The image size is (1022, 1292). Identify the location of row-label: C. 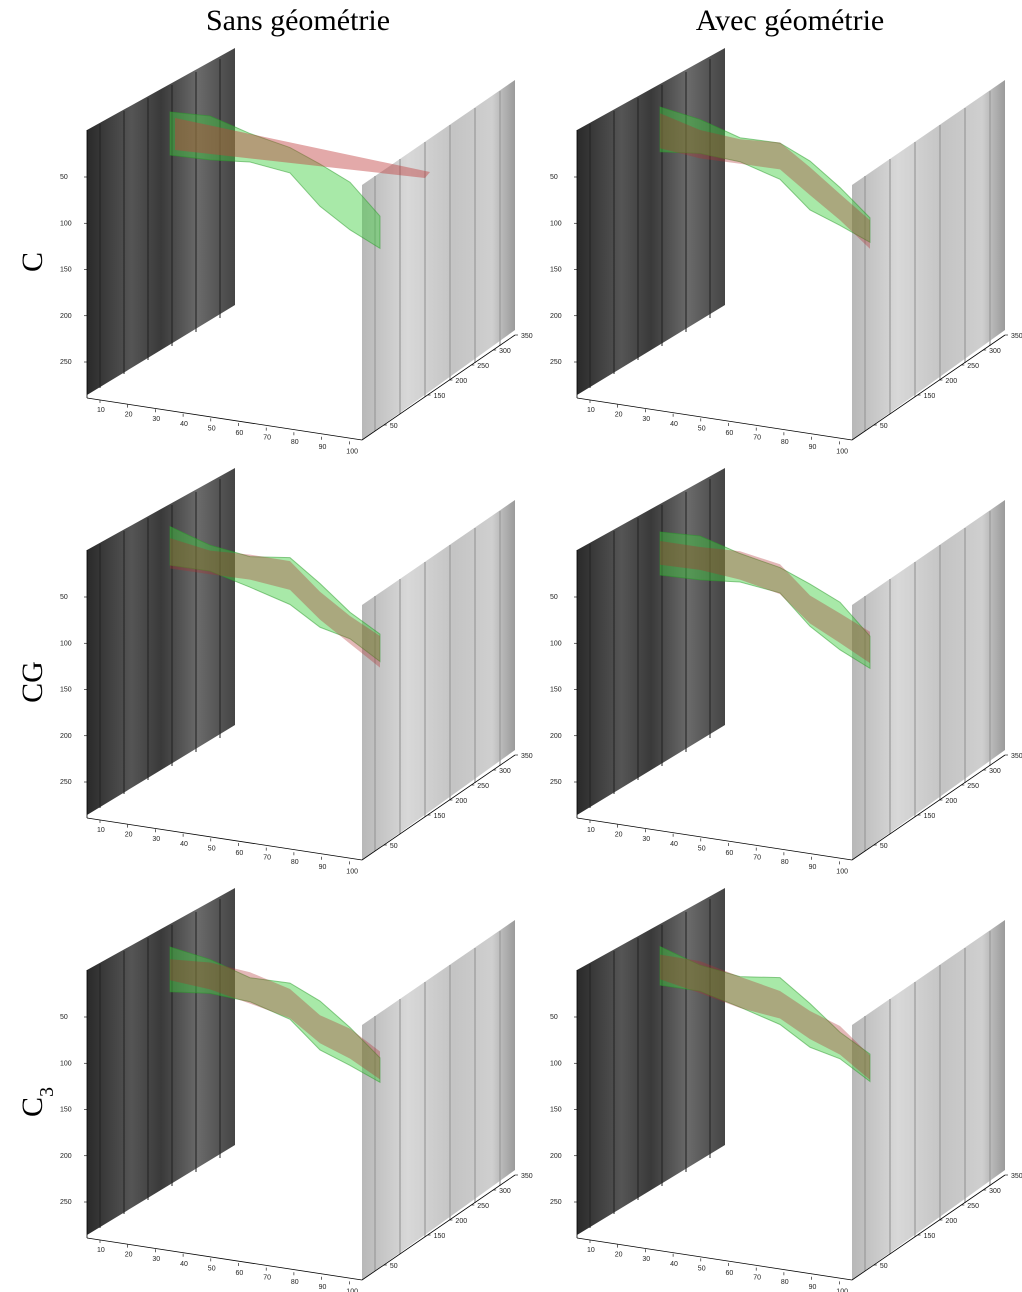
(32, 262).